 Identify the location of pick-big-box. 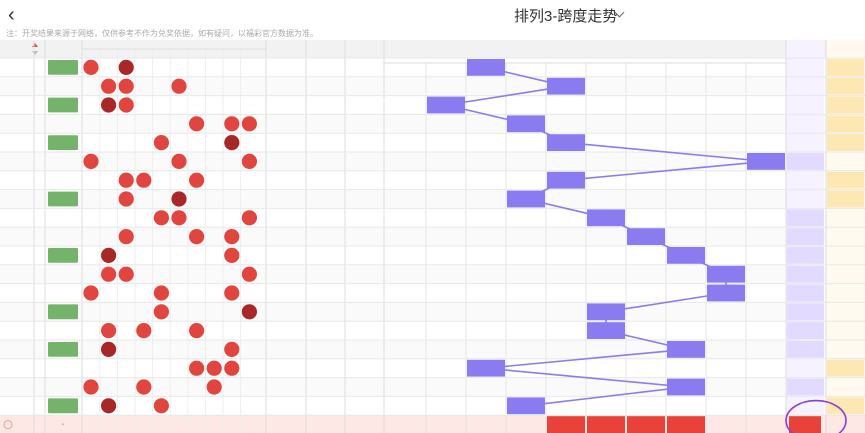
(805, 424).